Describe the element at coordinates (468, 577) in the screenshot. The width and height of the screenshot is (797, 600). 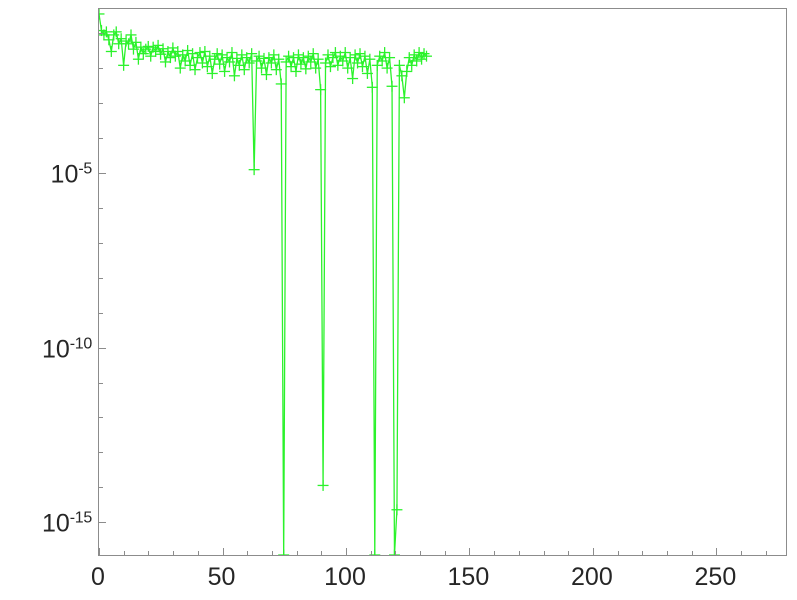
I see `x-axis-tick-label: 150` at that location.